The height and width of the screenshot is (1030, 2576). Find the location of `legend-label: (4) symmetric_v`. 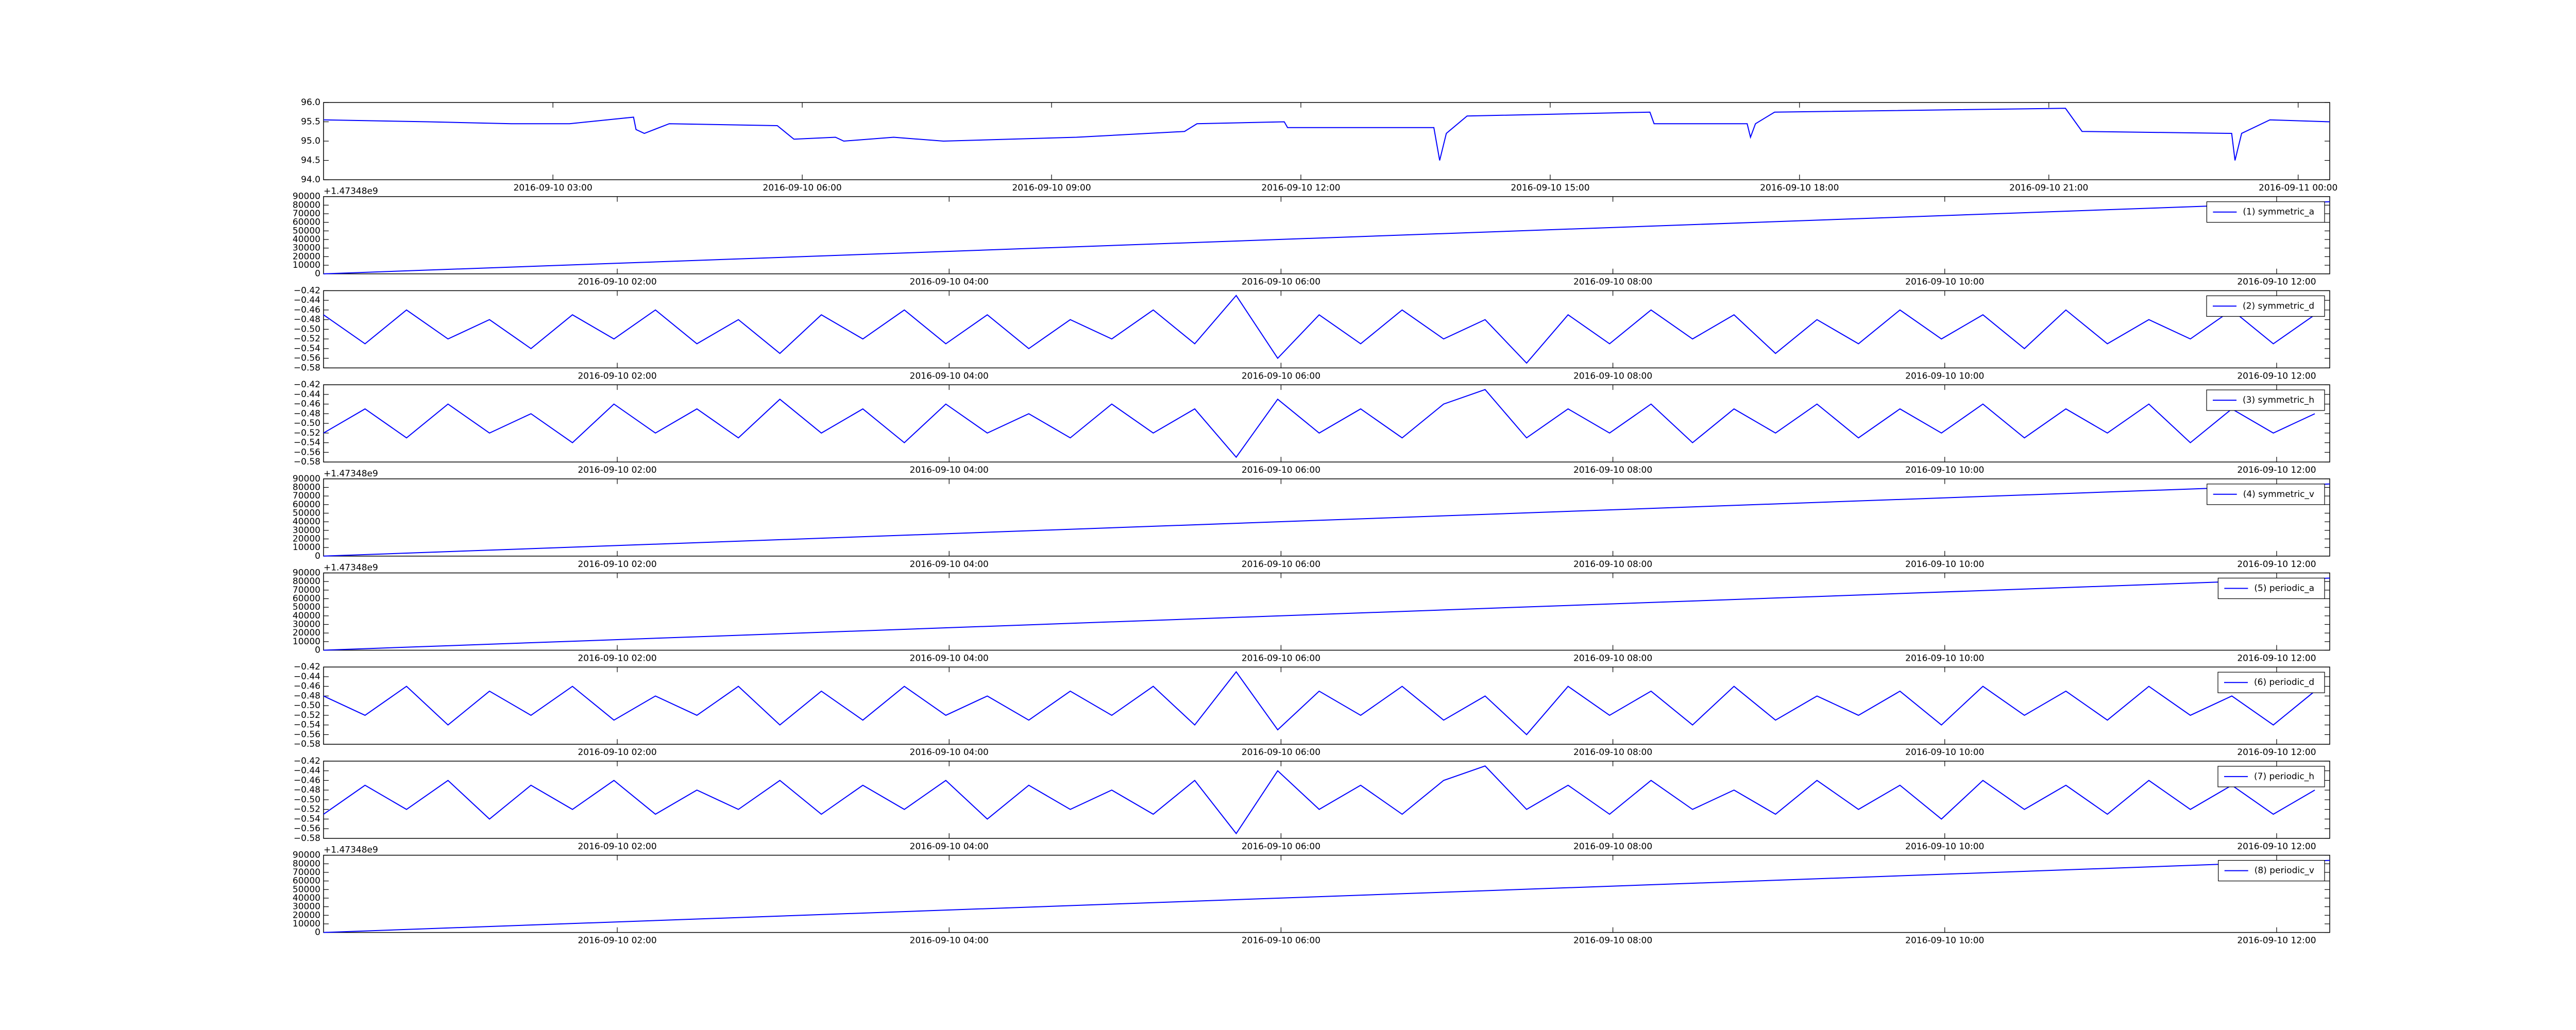

legend-label: (4) symmetric_v is located at coordinates (2278, 494).